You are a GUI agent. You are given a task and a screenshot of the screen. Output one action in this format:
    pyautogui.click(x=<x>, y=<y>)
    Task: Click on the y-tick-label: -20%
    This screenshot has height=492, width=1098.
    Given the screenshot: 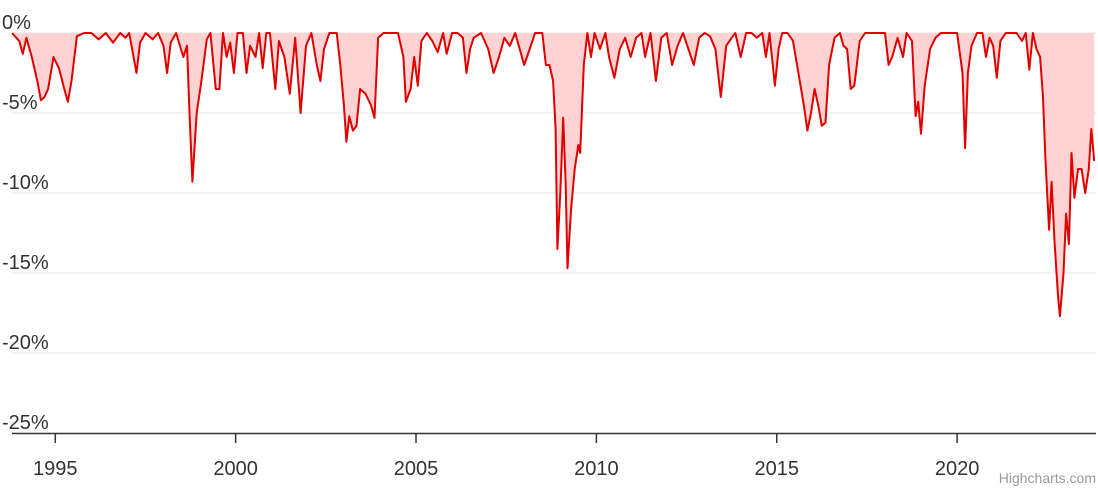 What is the action you would take?
    pyautogui.click(x=25, y=343)
    